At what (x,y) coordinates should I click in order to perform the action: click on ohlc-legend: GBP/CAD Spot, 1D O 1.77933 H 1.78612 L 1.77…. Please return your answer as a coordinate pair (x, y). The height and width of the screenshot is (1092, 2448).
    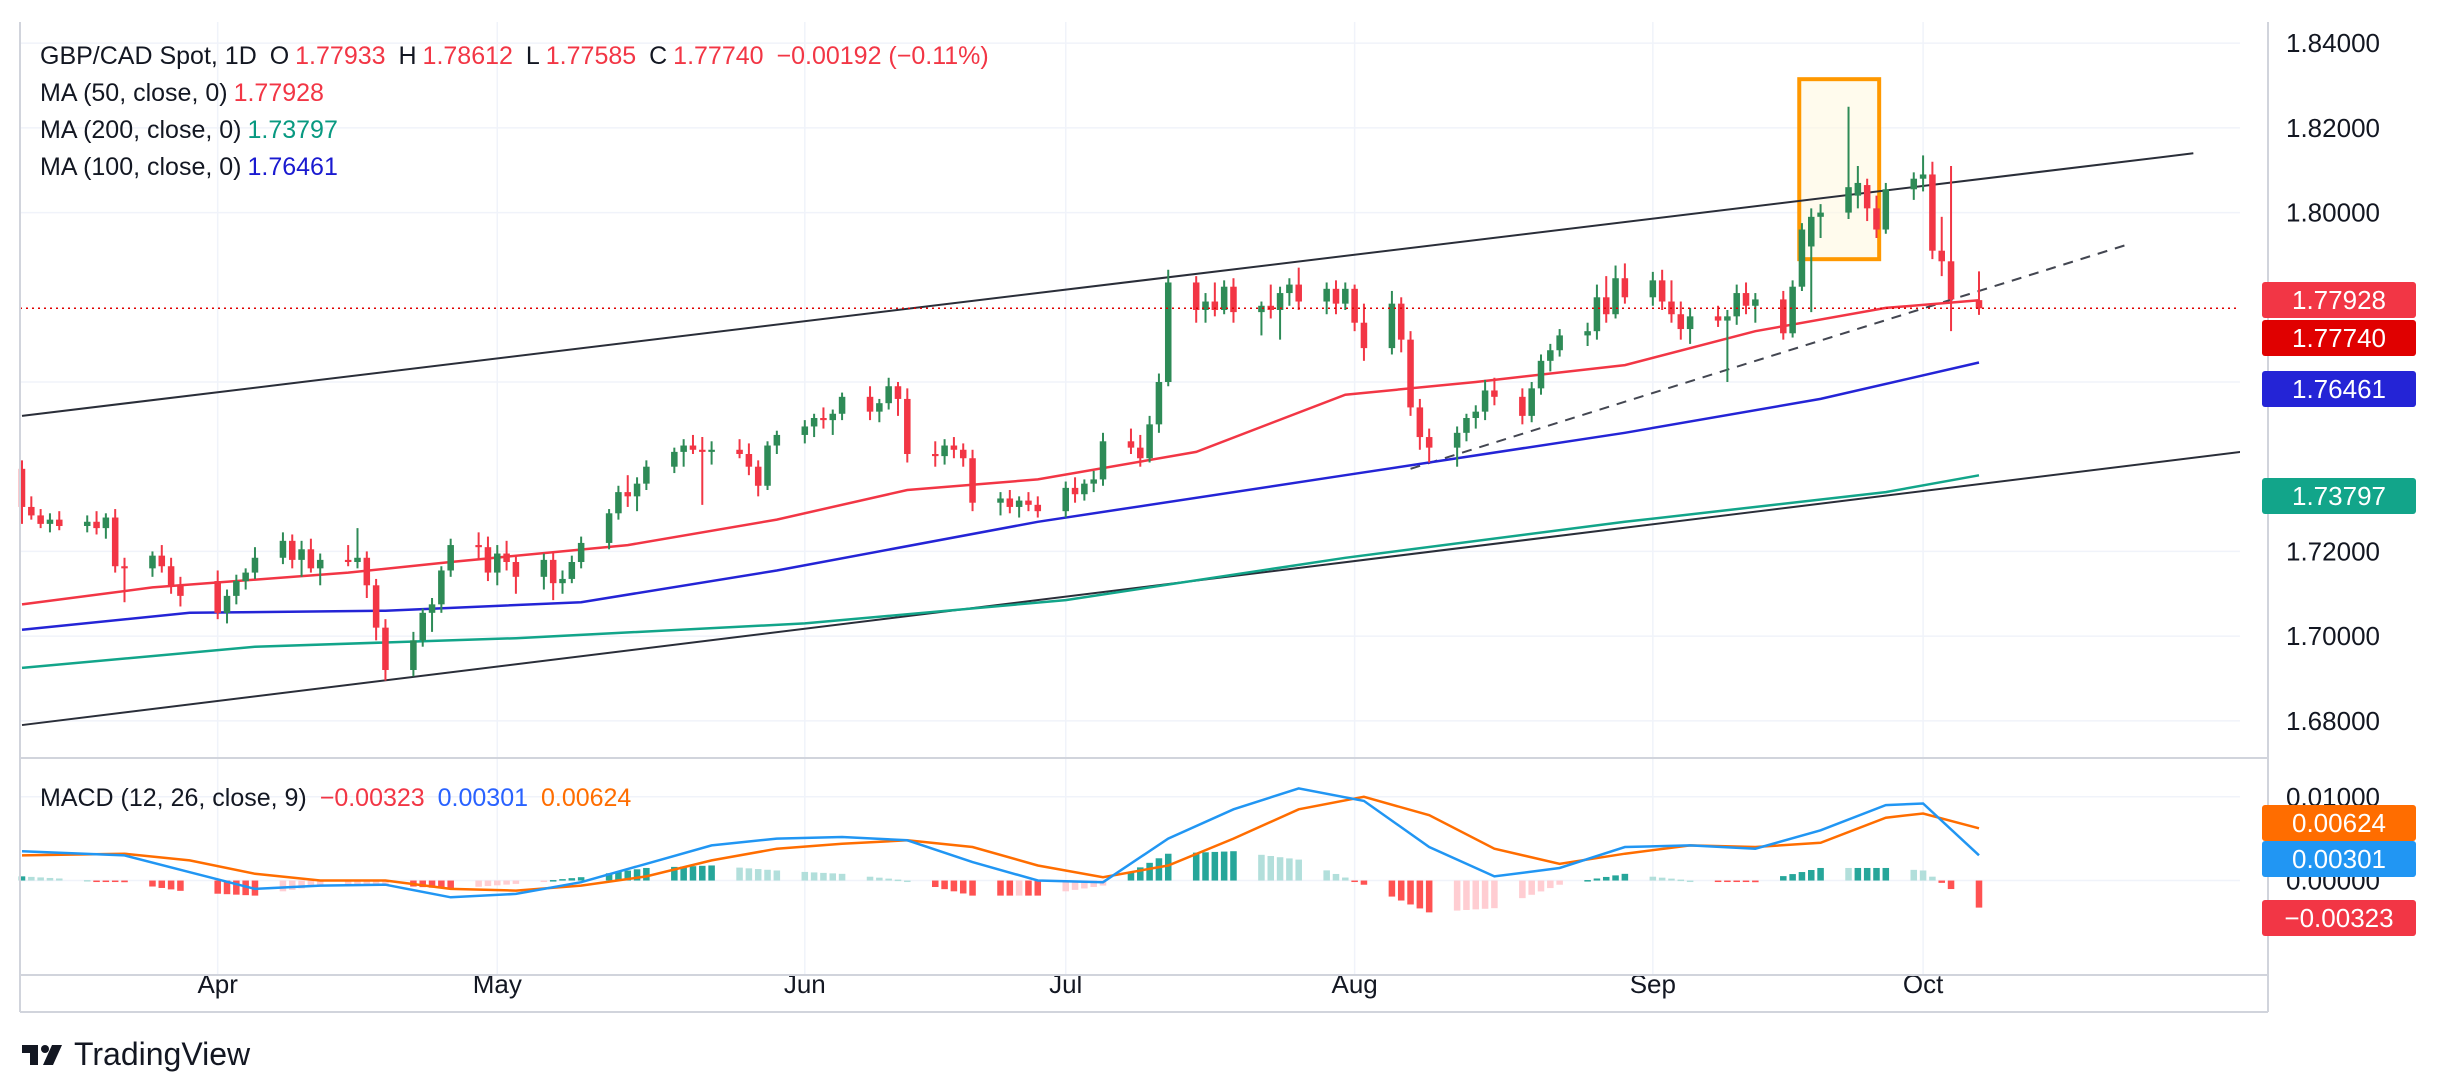
    Looking at the image, I should click on (517, 56).